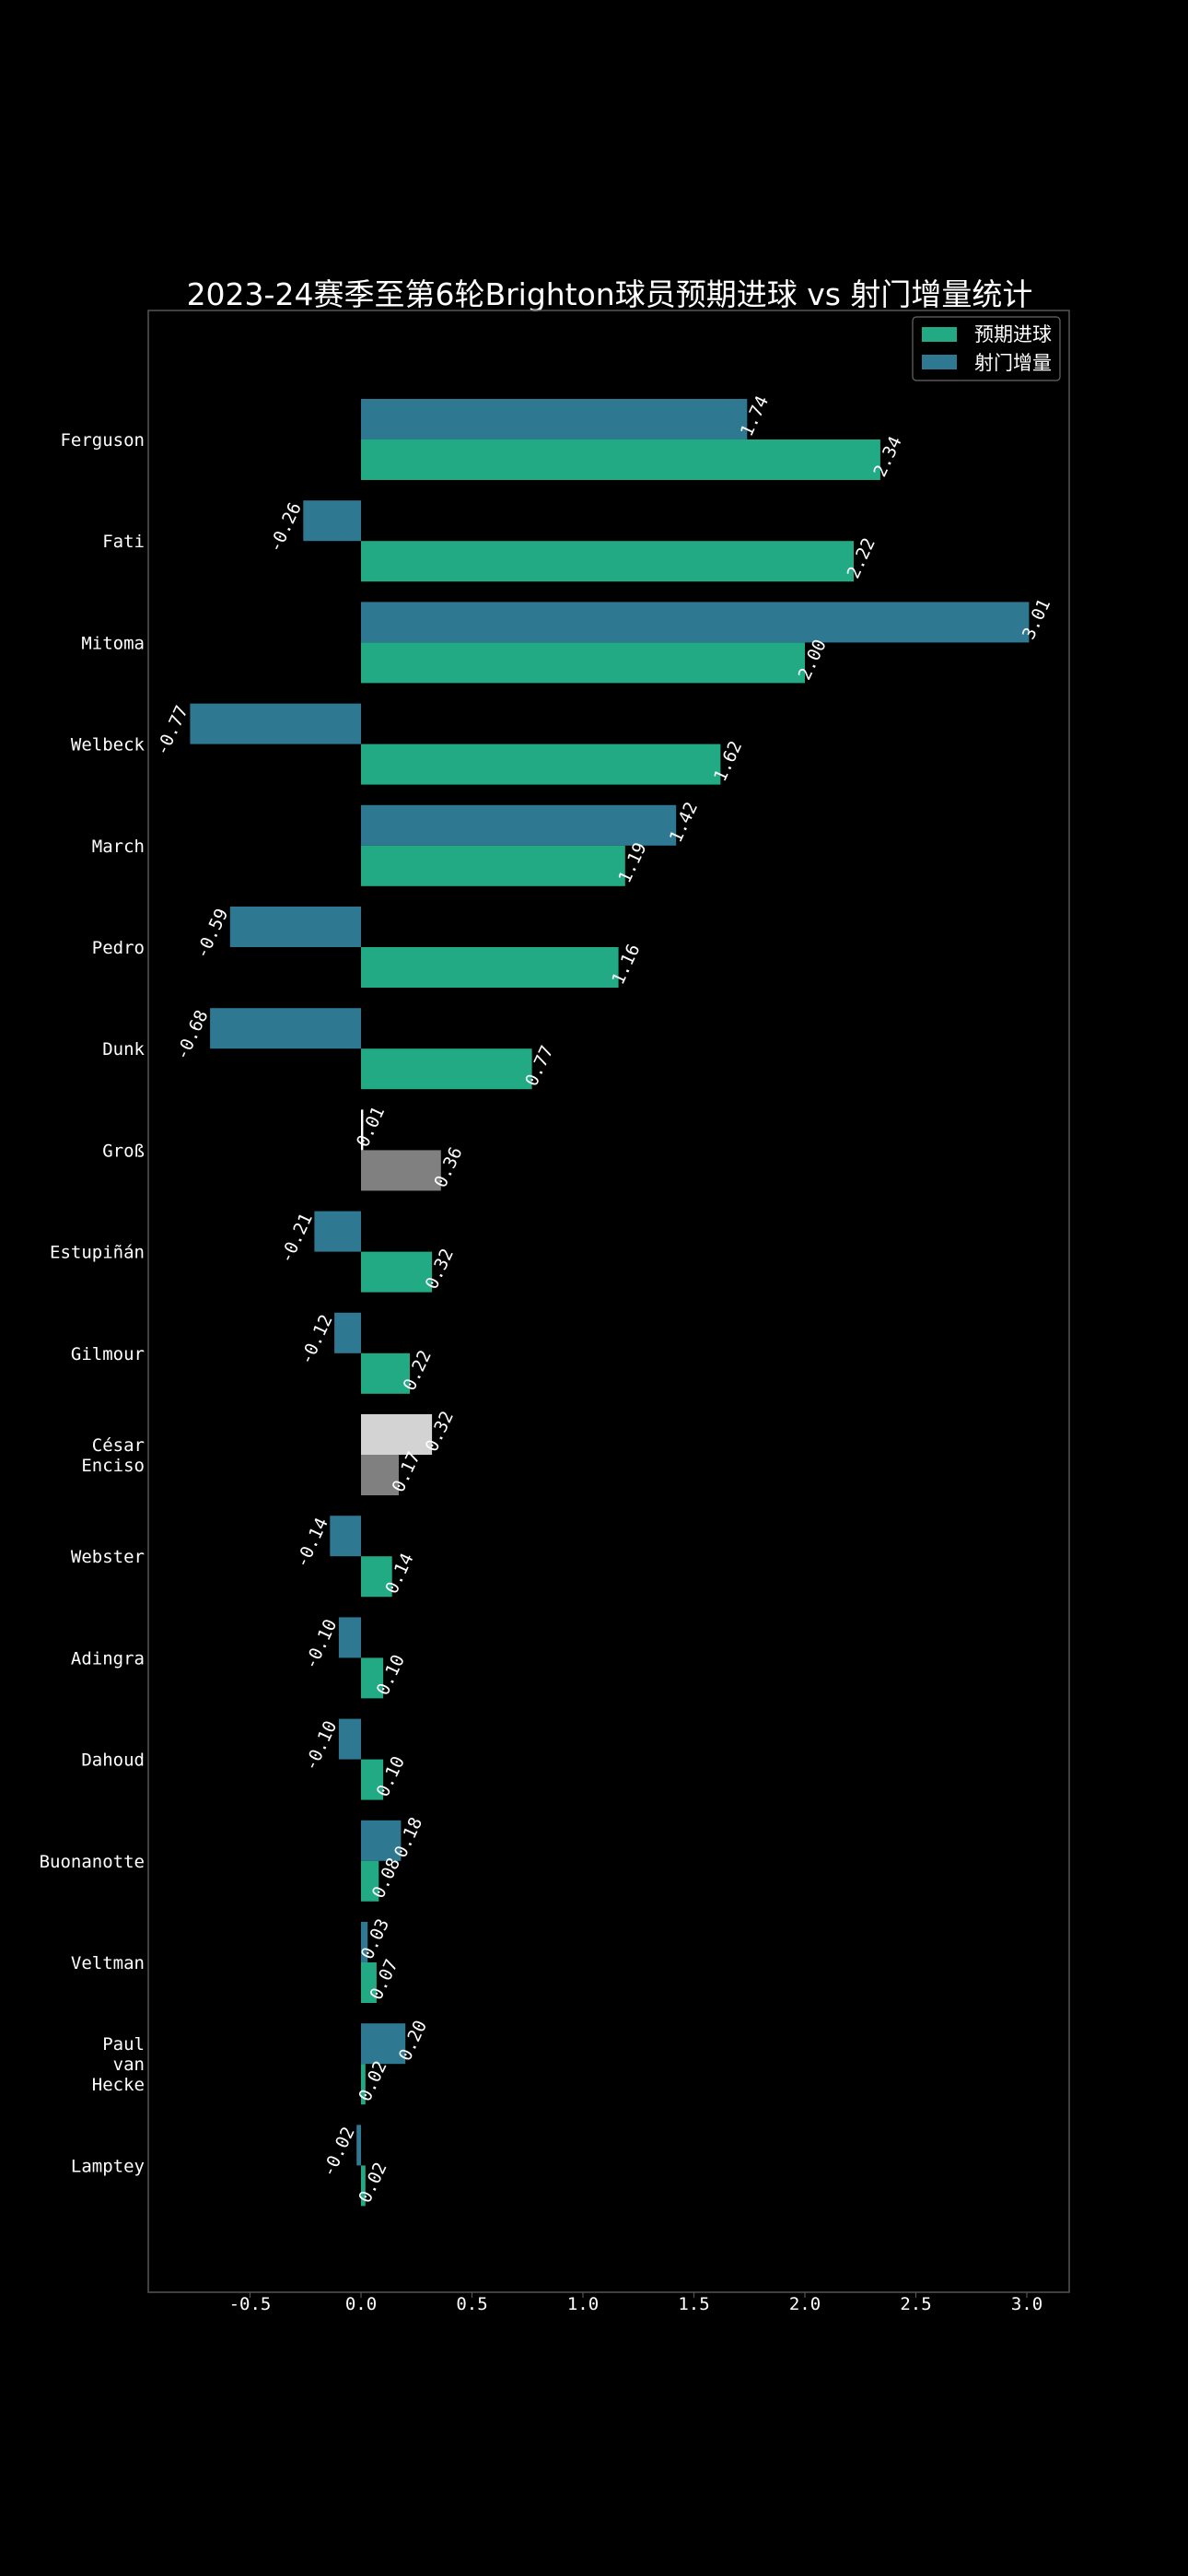  What do you see at coordinates (693, 2304) in the screenshot?
I see `x-tick-label: 1.5` at bounding box center [693, 2304].